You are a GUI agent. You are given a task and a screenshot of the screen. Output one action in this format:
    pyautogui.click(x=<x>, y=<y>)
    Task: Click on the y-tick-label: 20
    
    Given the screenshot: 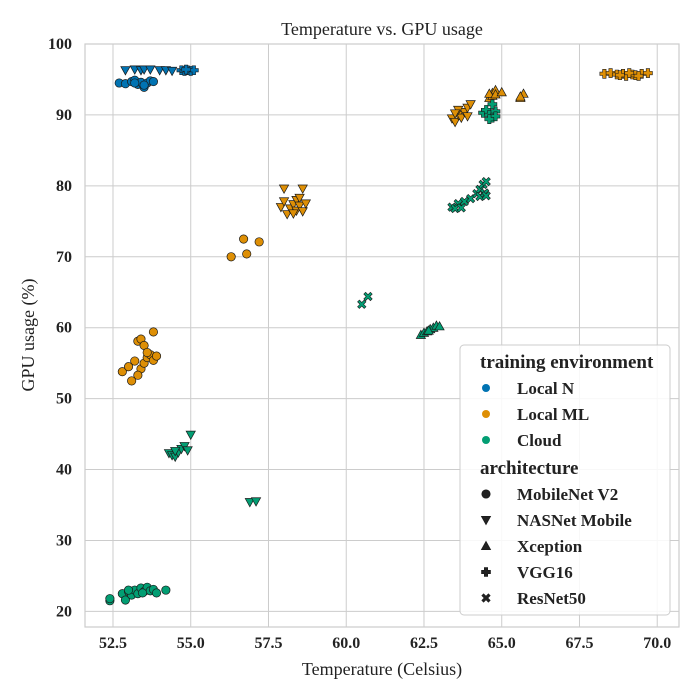 What is the action you would take?
    pyautogui.click(x=64, y=611)
    